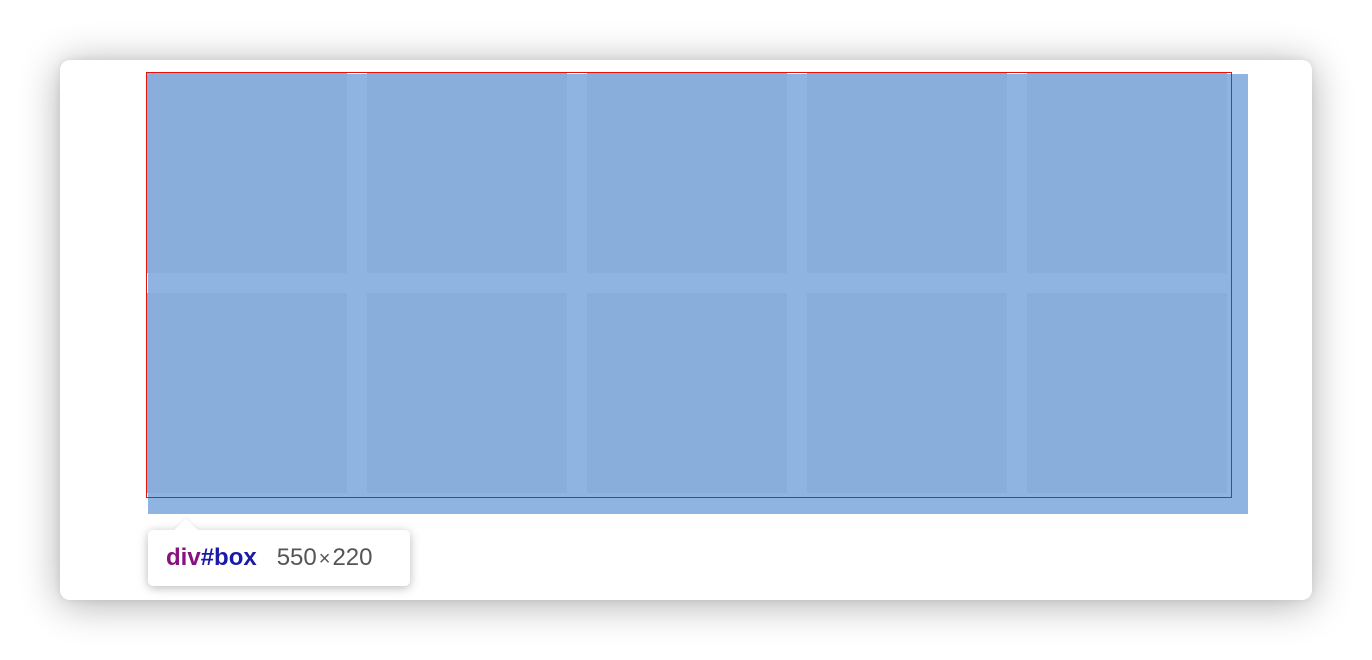 The height and width of the screenshot is (660, 1372). I want to click on element-tag: div, so click(183, 557).